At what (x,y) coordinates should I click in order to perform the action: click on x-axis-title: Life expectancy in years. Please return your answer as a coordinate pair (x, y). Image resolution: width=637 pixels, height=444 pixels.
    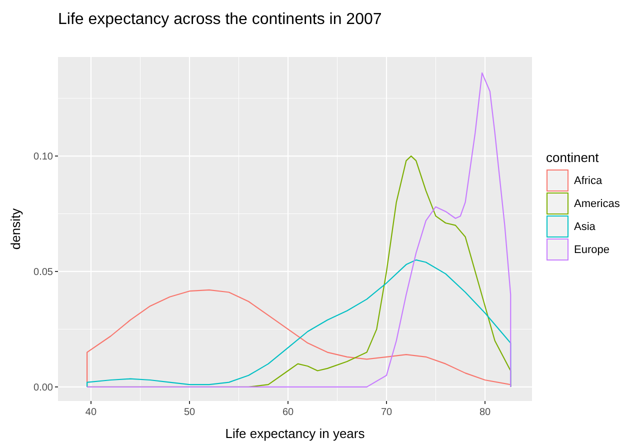
    Looking at the image, I should click on (295, 433).